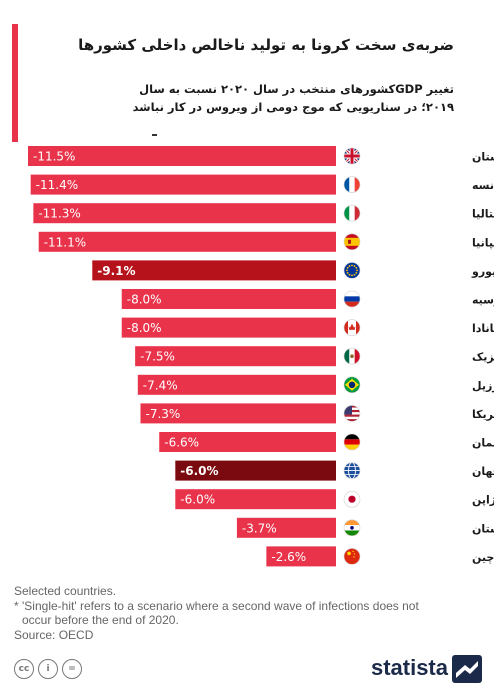  I want to click on statista-logo-icon, so click(467, 669).